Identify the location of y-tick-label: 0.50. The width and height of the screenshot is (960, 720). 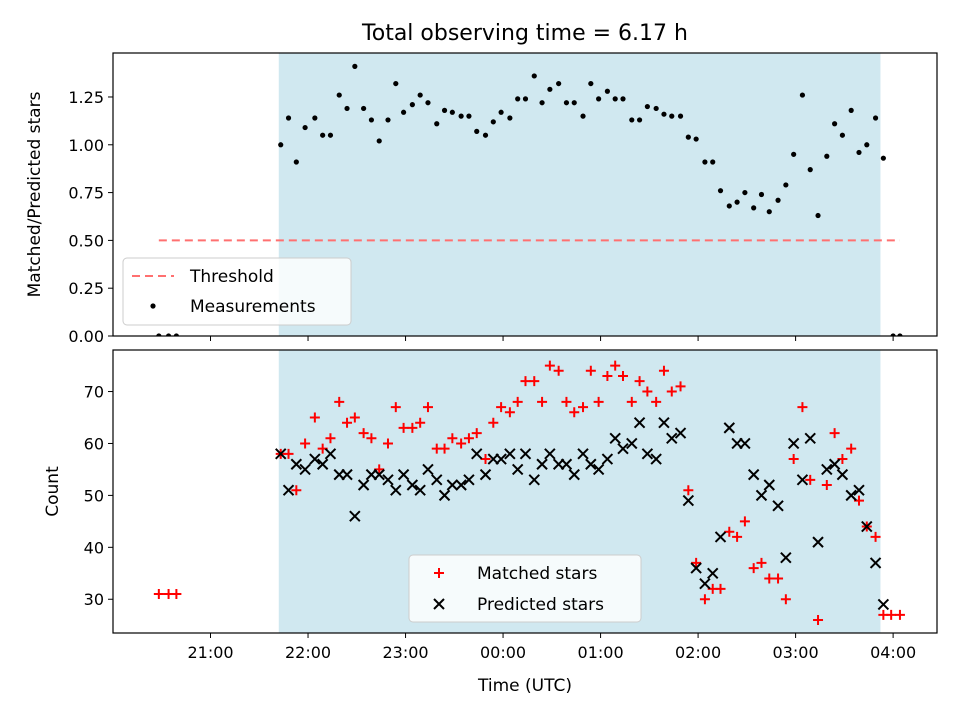
(86, 240).